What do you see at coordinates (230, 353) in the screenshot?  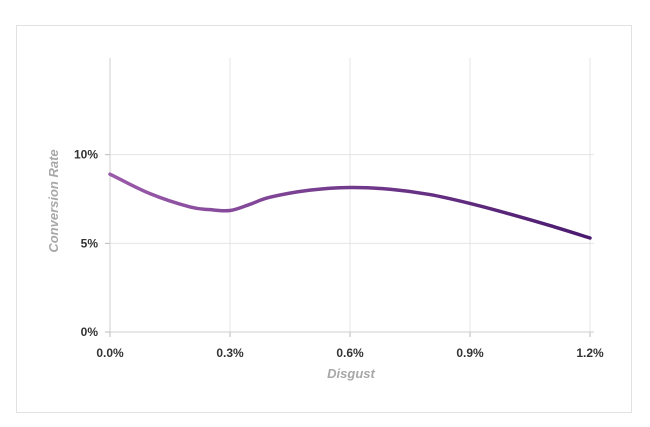 I see `x-tick-label: 0.3%` at bounding box center [230, 353].